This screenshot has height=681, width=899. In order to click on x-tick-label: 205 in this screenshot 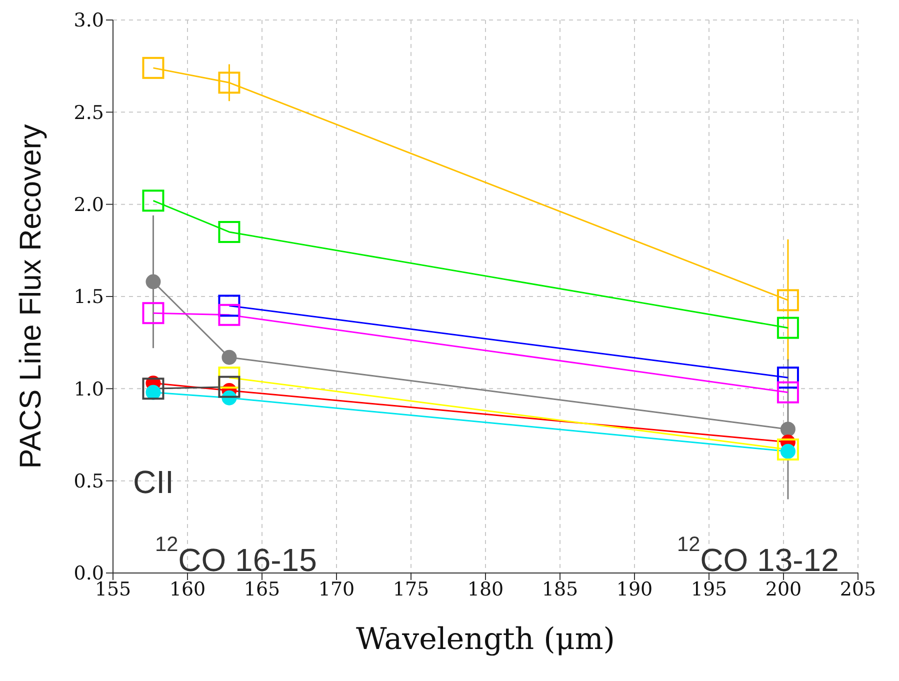, I will do `click(858, 589)`.